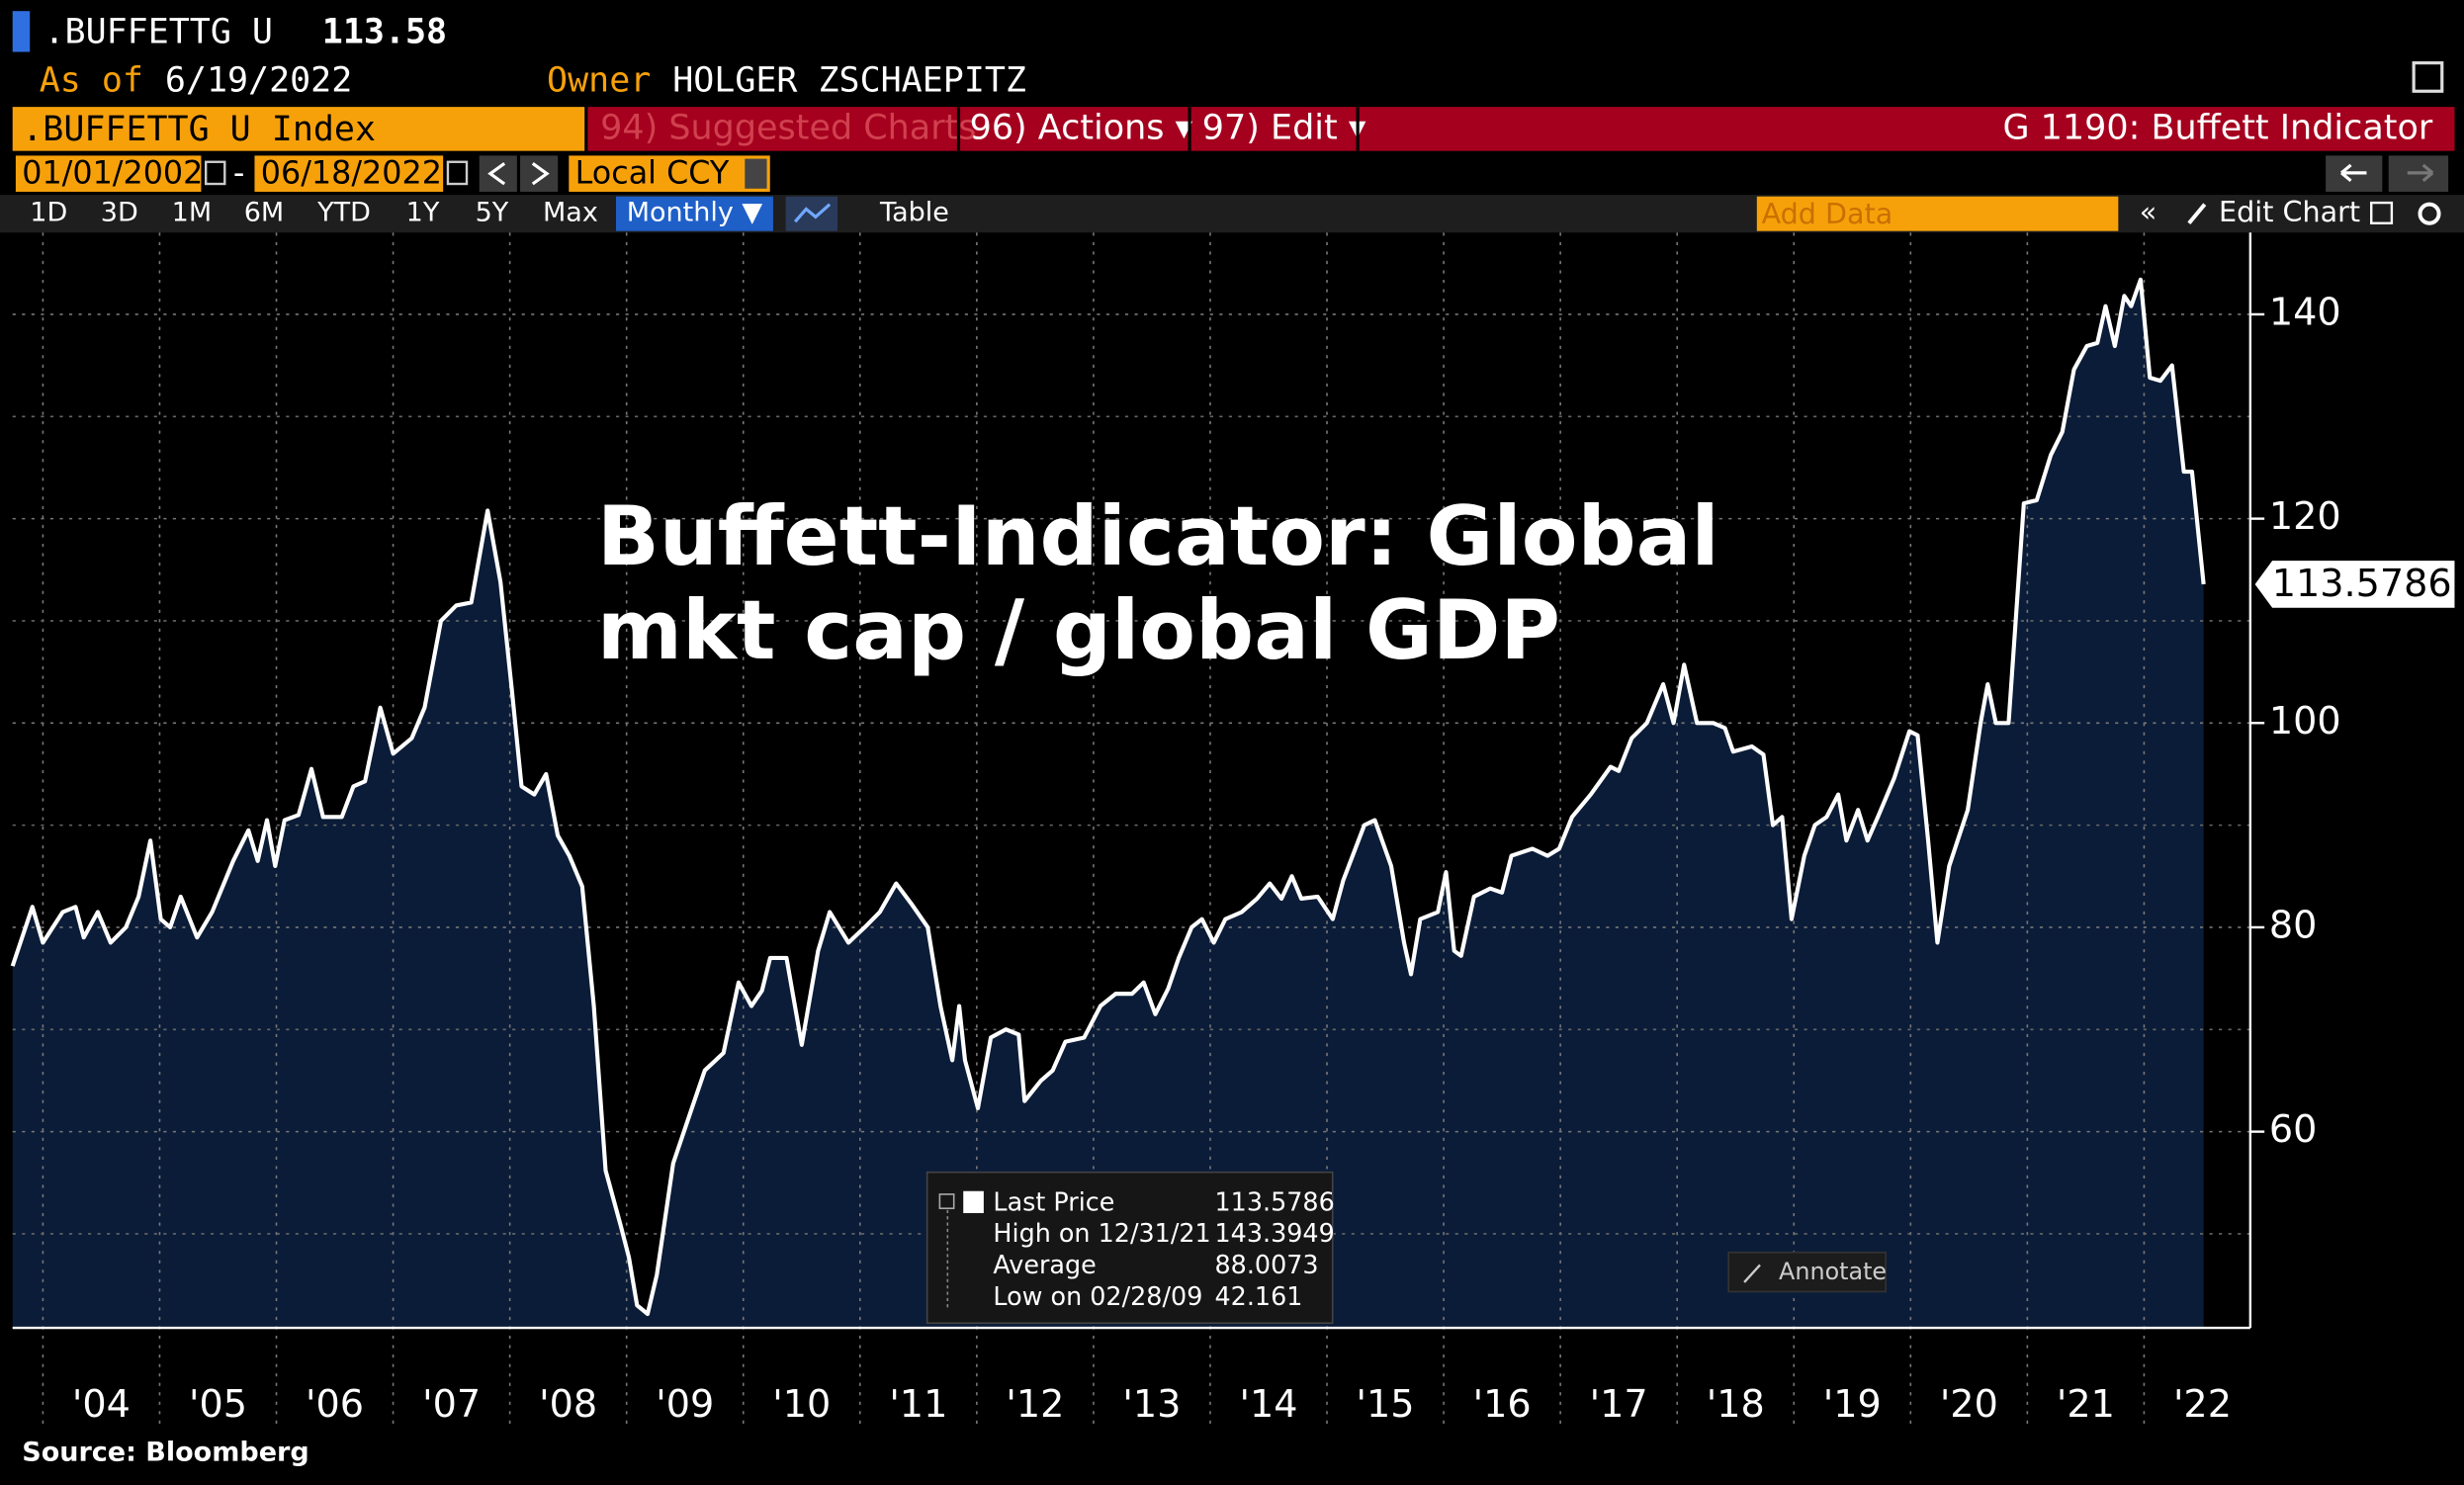 This screenshot has height=1485, width=2464. Describe the element at coordinates (1969, 1404) in the screenshot. I see `x-tick-label: '20` at that location.